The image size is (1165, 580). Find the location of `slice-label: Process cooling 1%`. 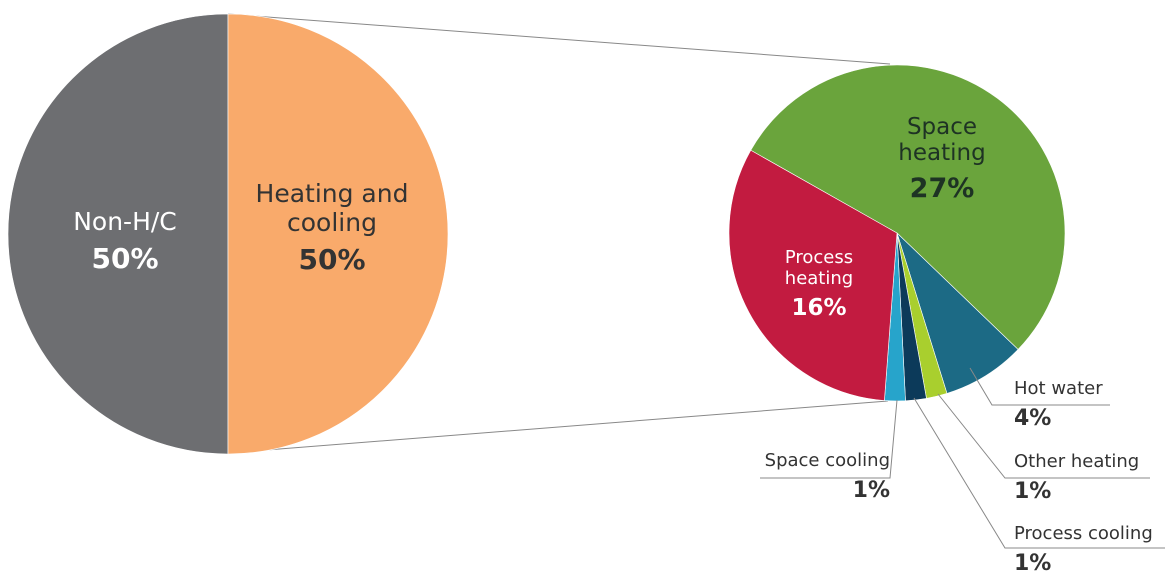

slice-label: Process cooling 1% is located at coordinates (1089, 549).